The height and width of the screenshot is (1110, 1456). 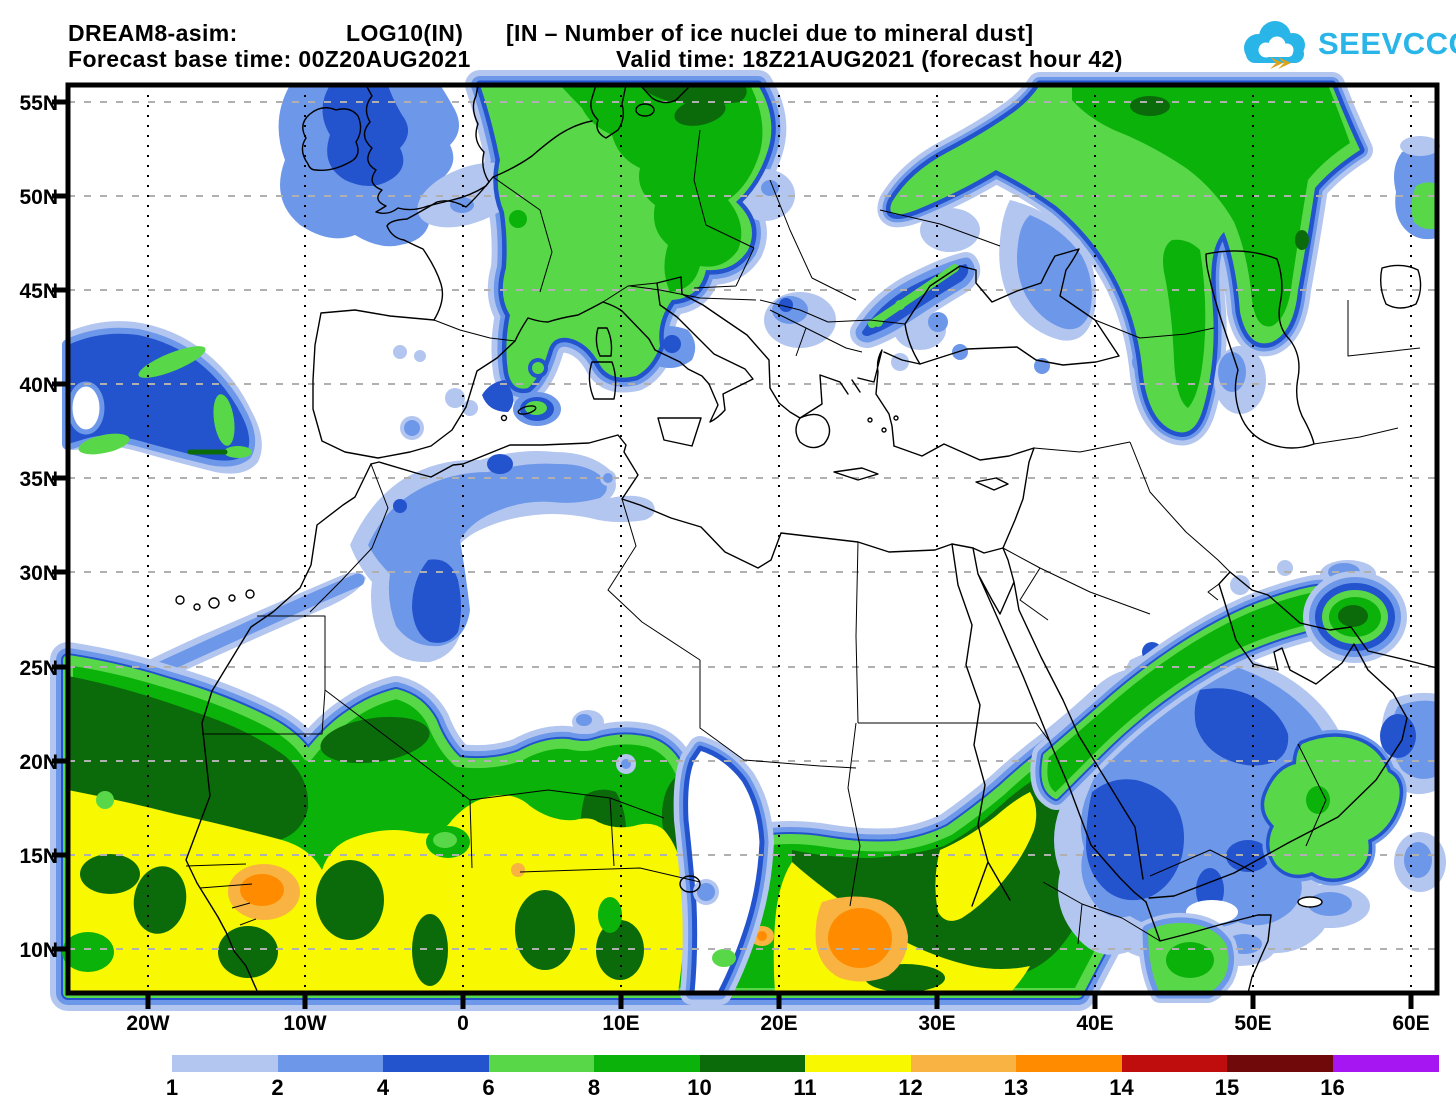 I want to click on coast-peloponnese, so click(x=813, y=431).